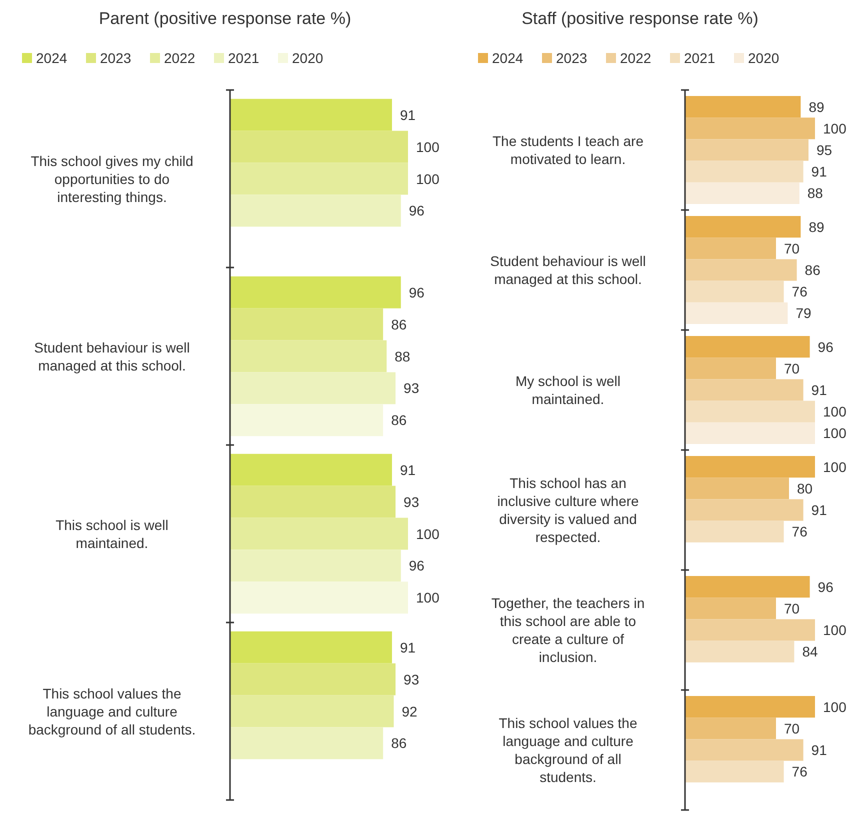 This screenshot has width=857, height=814. Describe the element at coordinates (810, 652) in the screenshot. I see `data-label: 84` at that location.